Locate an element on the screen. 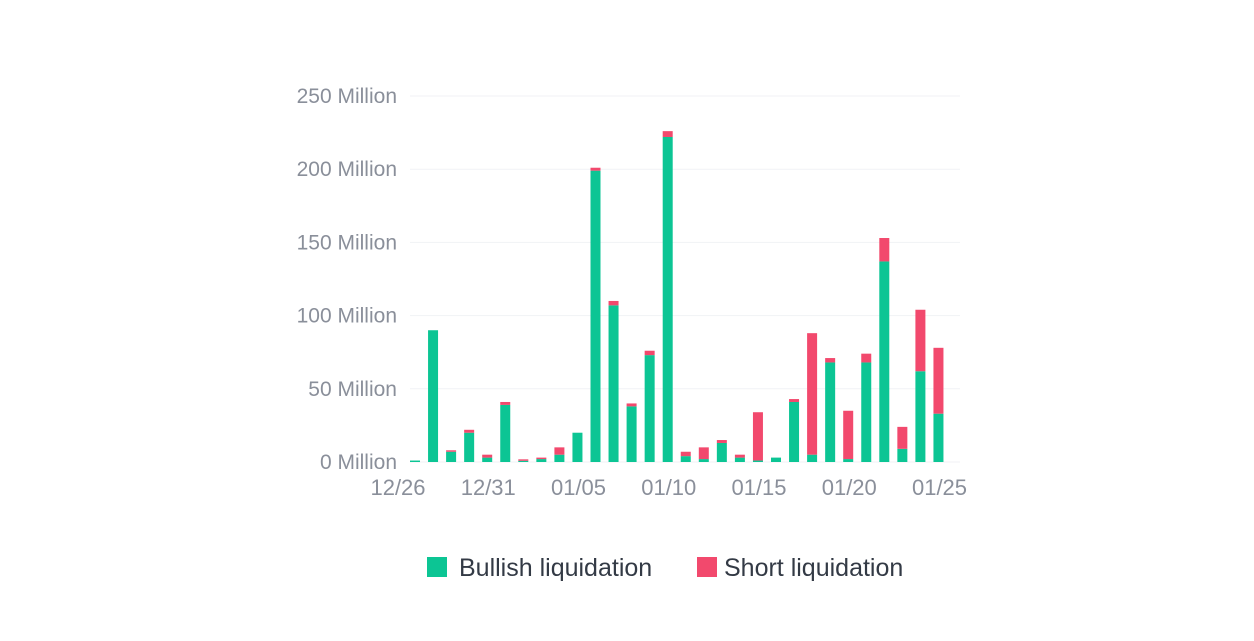 The width and height of the screenshot is (1254, 641). legend-swatch-short is located at coordinates (707, 567).